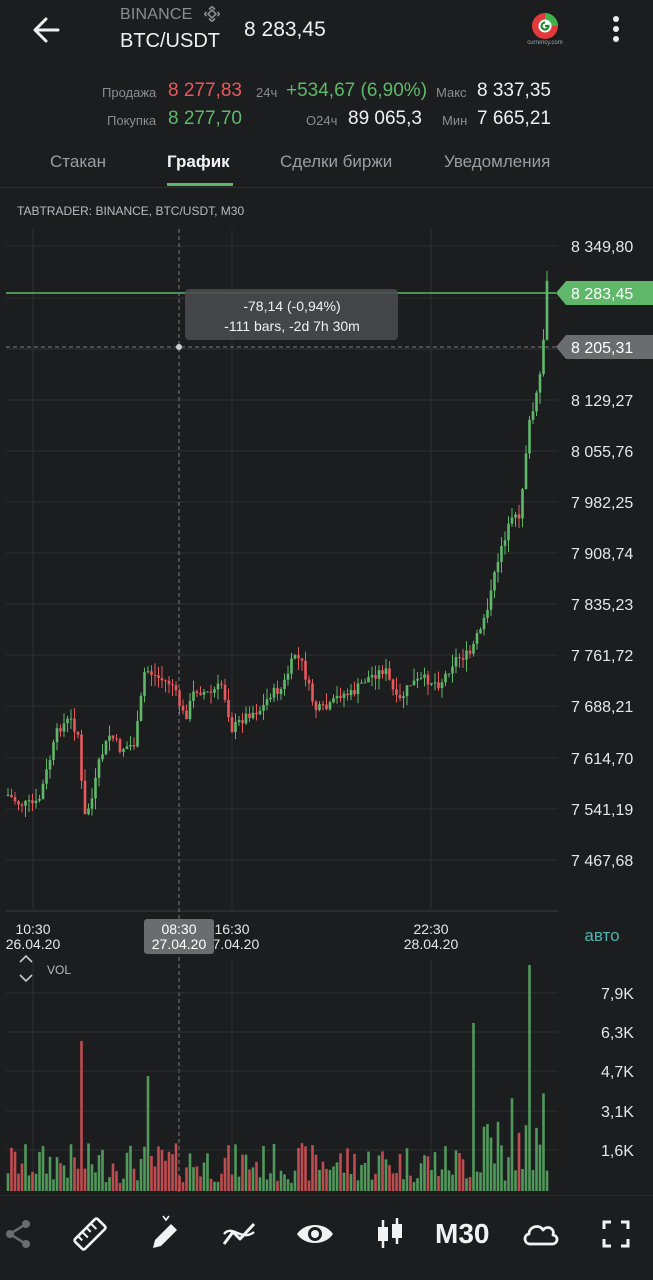 The width and height of the screenshot is (653, 1280). I want to click on draw-pencil-icon, so click(165, 1234).